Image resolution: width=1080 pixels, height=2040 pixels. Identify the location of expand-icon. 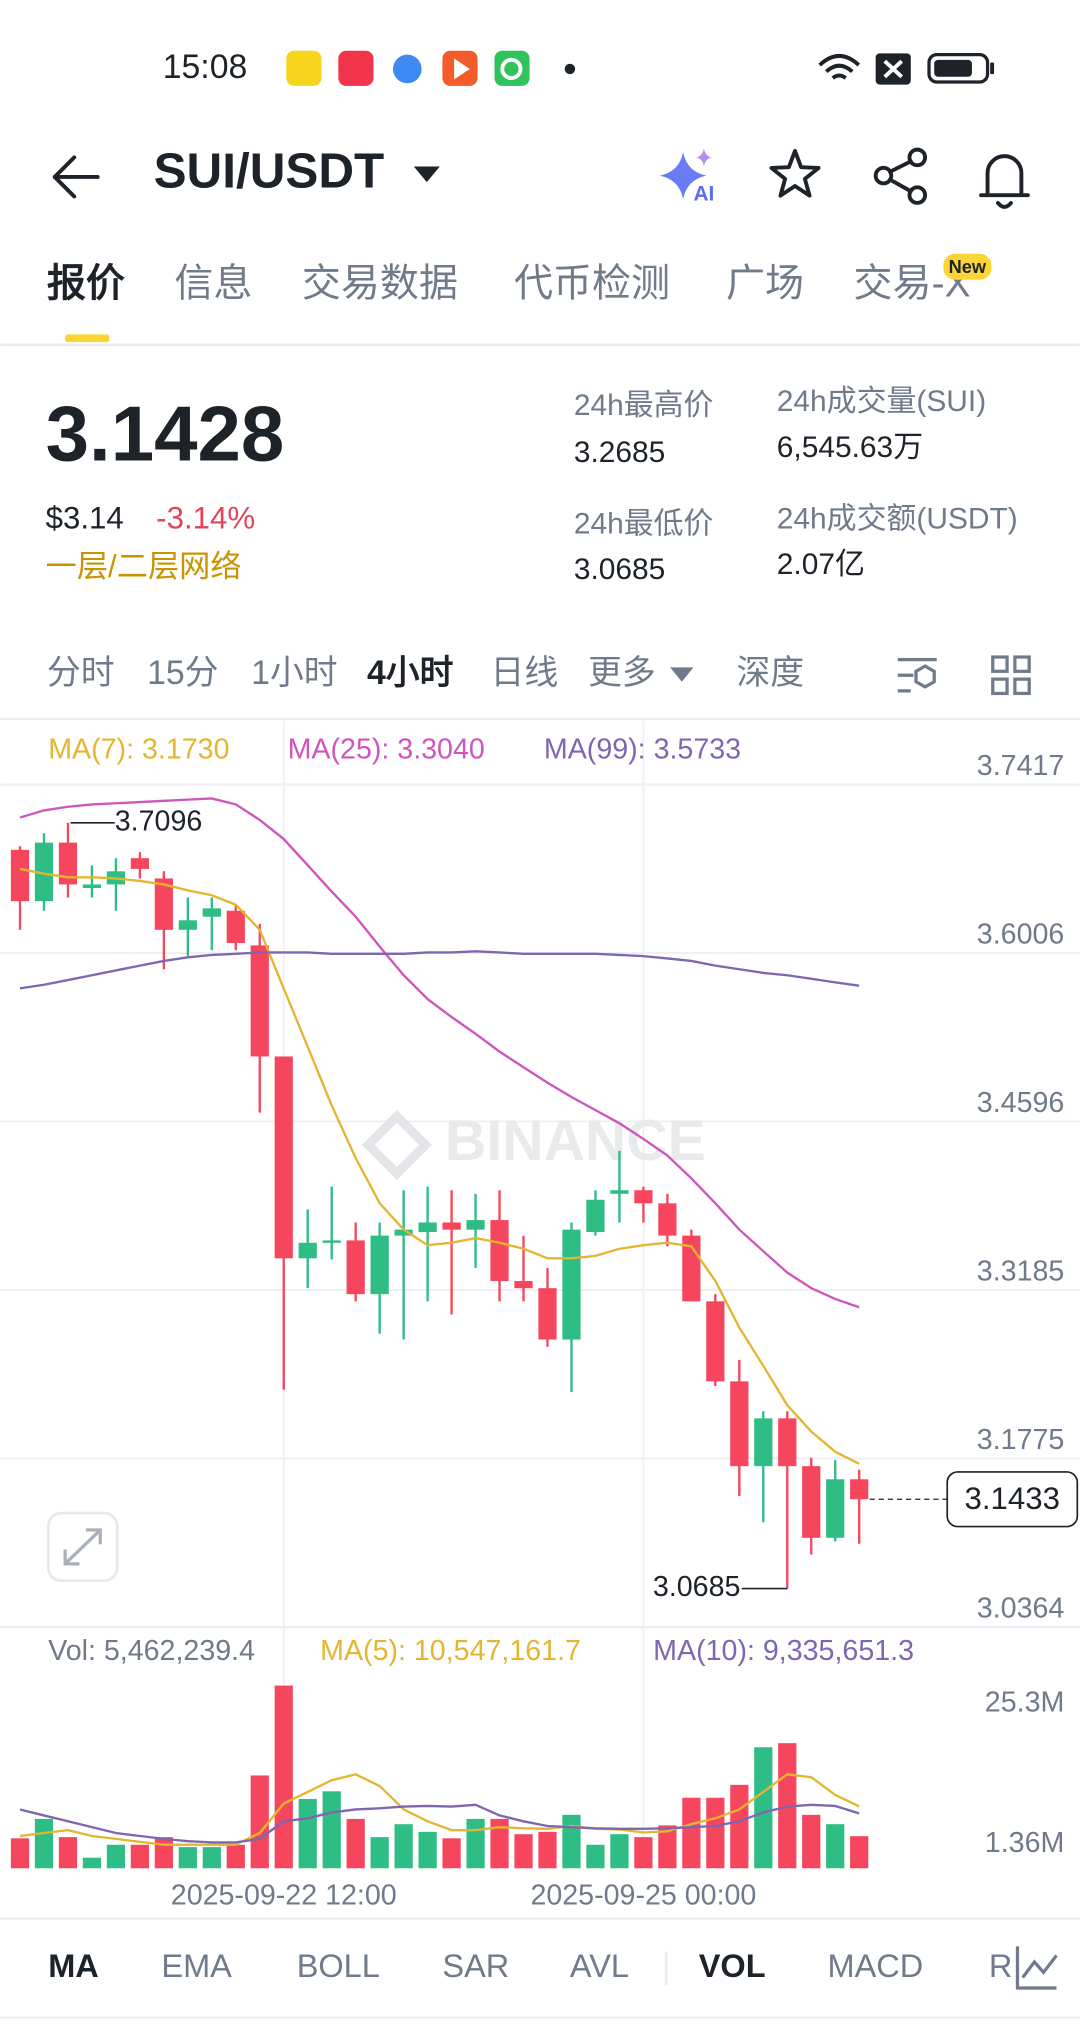
(82, 1547).